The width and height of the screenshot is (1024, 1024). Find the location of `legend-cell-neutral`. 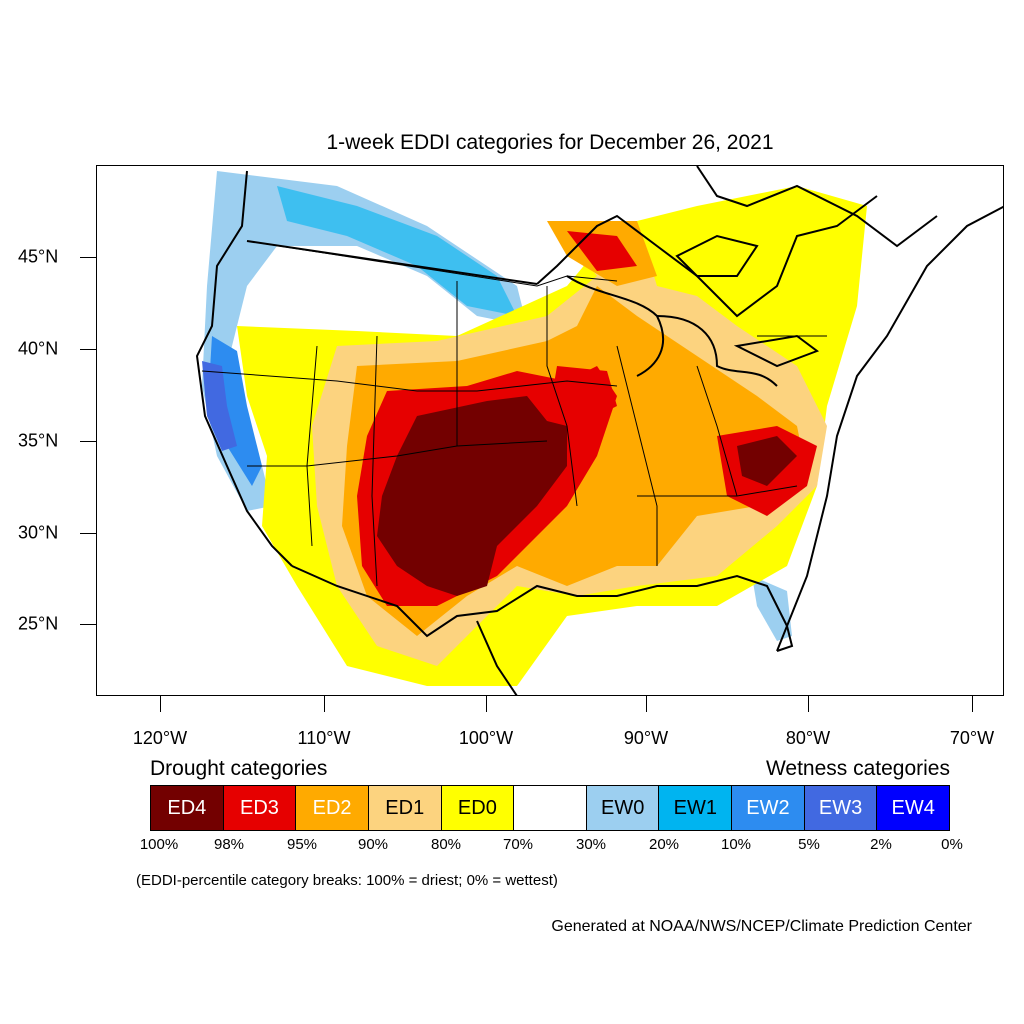

legend-cell-neutral is located at coordinates (550, 808).